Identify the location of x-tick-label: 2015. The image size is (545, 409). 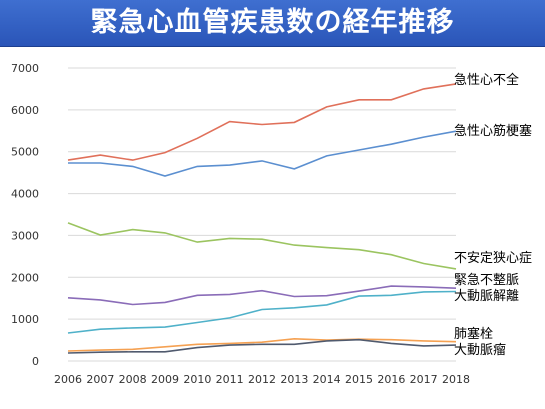
(359, 379).